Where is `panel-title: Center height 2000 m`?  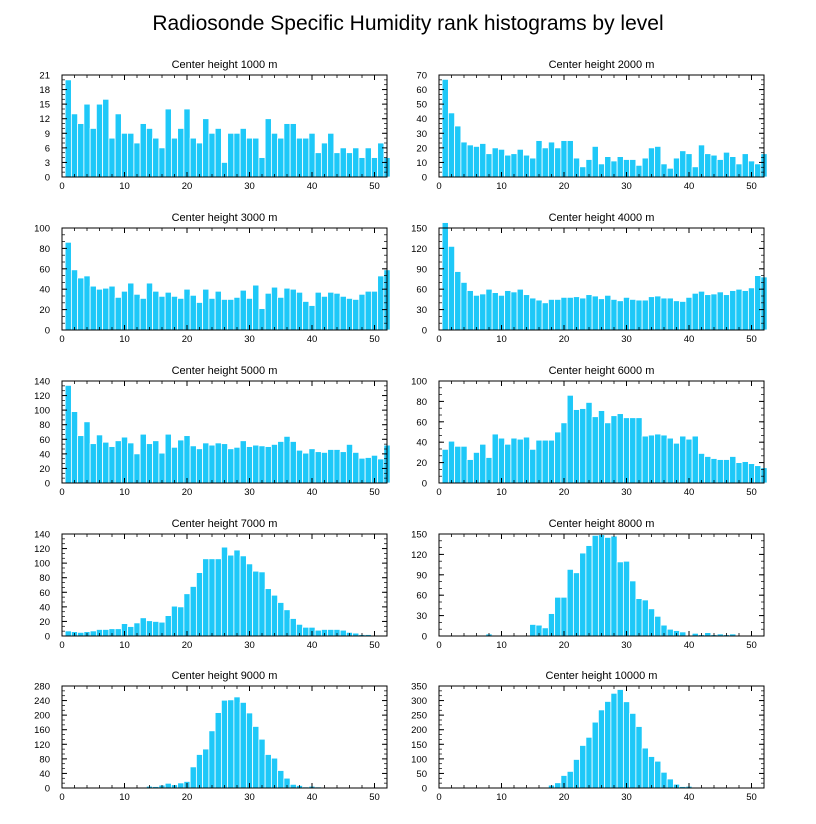 panel-title: Center height 2000 m is located at coordinates (602, 65).